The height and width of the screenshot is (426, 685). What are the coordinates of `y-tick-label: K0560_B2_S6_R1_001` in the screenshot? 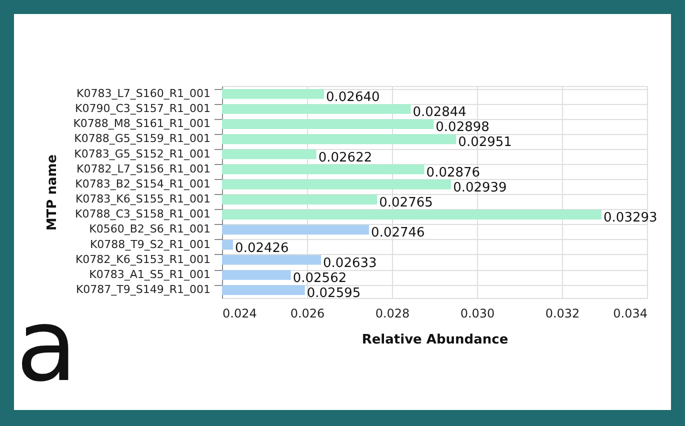 It's located at (149, 229).